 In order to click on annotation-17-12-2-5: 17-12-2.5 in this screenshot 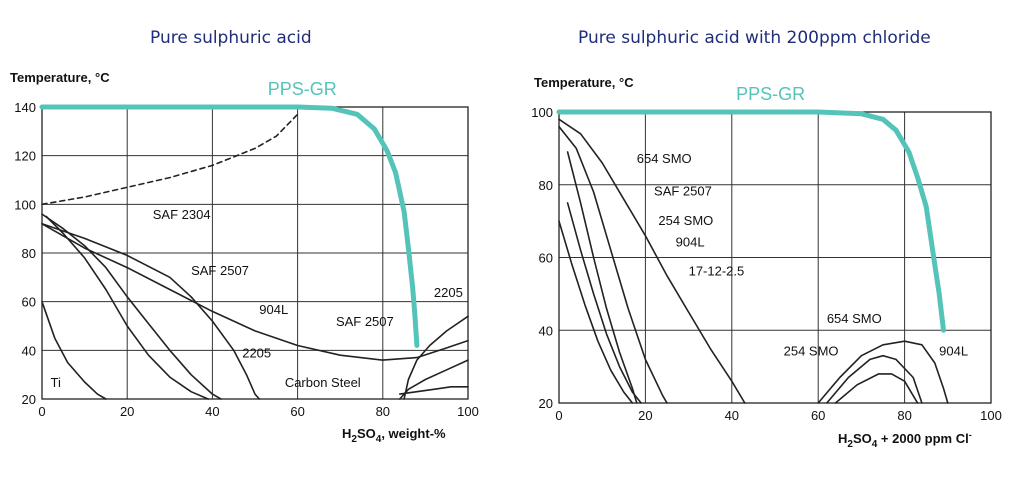, I will do `click(717, 271)`.